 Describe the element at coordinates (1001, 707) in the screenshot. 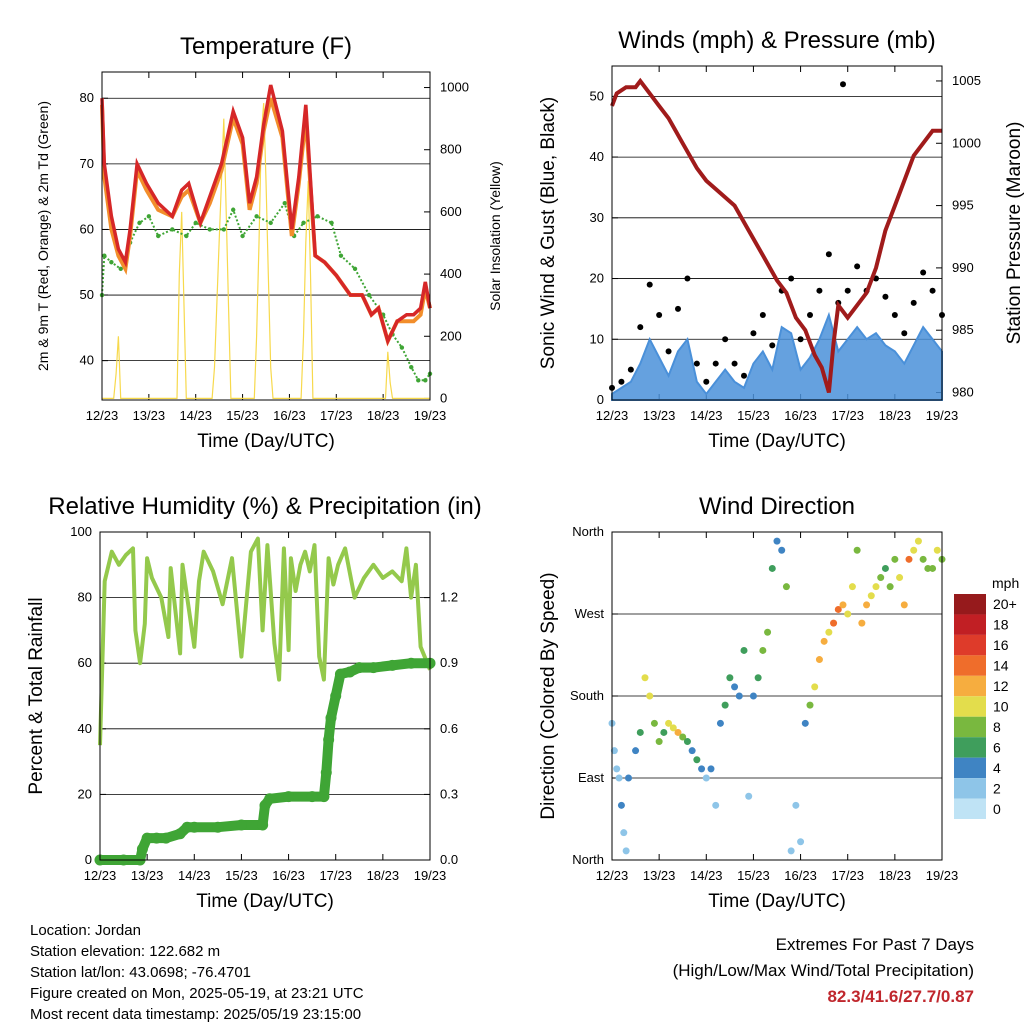

I see `colorbar-label: 10` at that location.